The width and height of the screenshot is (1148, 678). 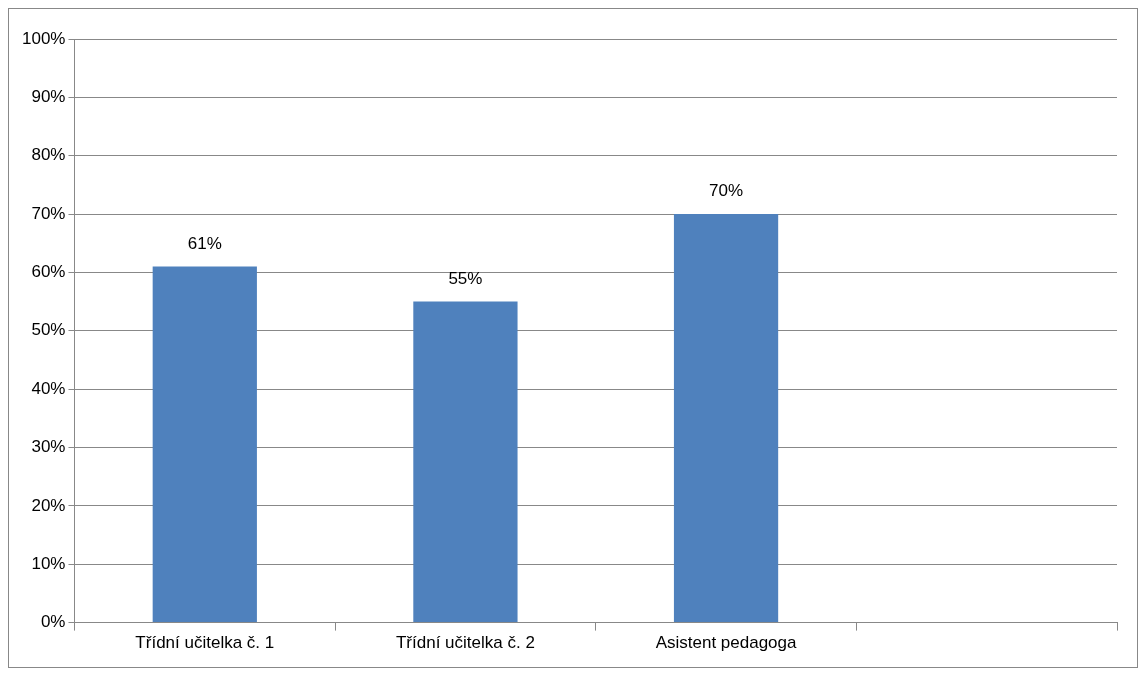 What do you see at coordinates (48, 563) in the screenshot?
I see `y-tick-label: 10%` at bounding box center [48, 563].